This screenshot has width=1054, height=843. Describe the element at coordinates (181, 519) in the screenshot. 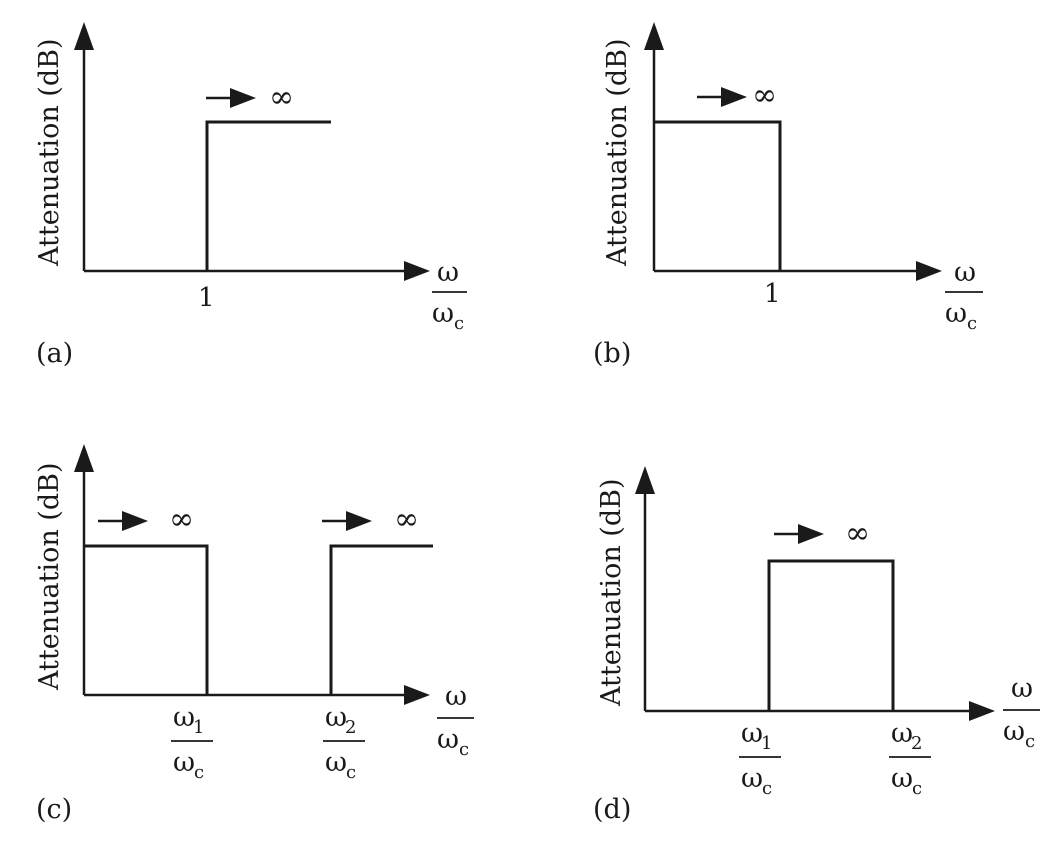

I see `infinity-symbol-left: ∞` at that location.